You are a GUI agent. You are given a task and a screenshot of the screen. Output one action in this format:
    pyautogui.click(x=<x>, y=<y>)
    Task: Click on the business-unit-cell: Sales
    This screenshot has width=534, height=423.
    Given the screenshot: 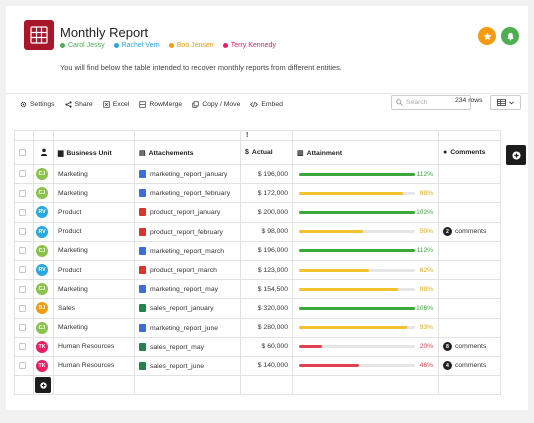 What is the action you would take?
    pyautogui.click(x=94, y=308)
    